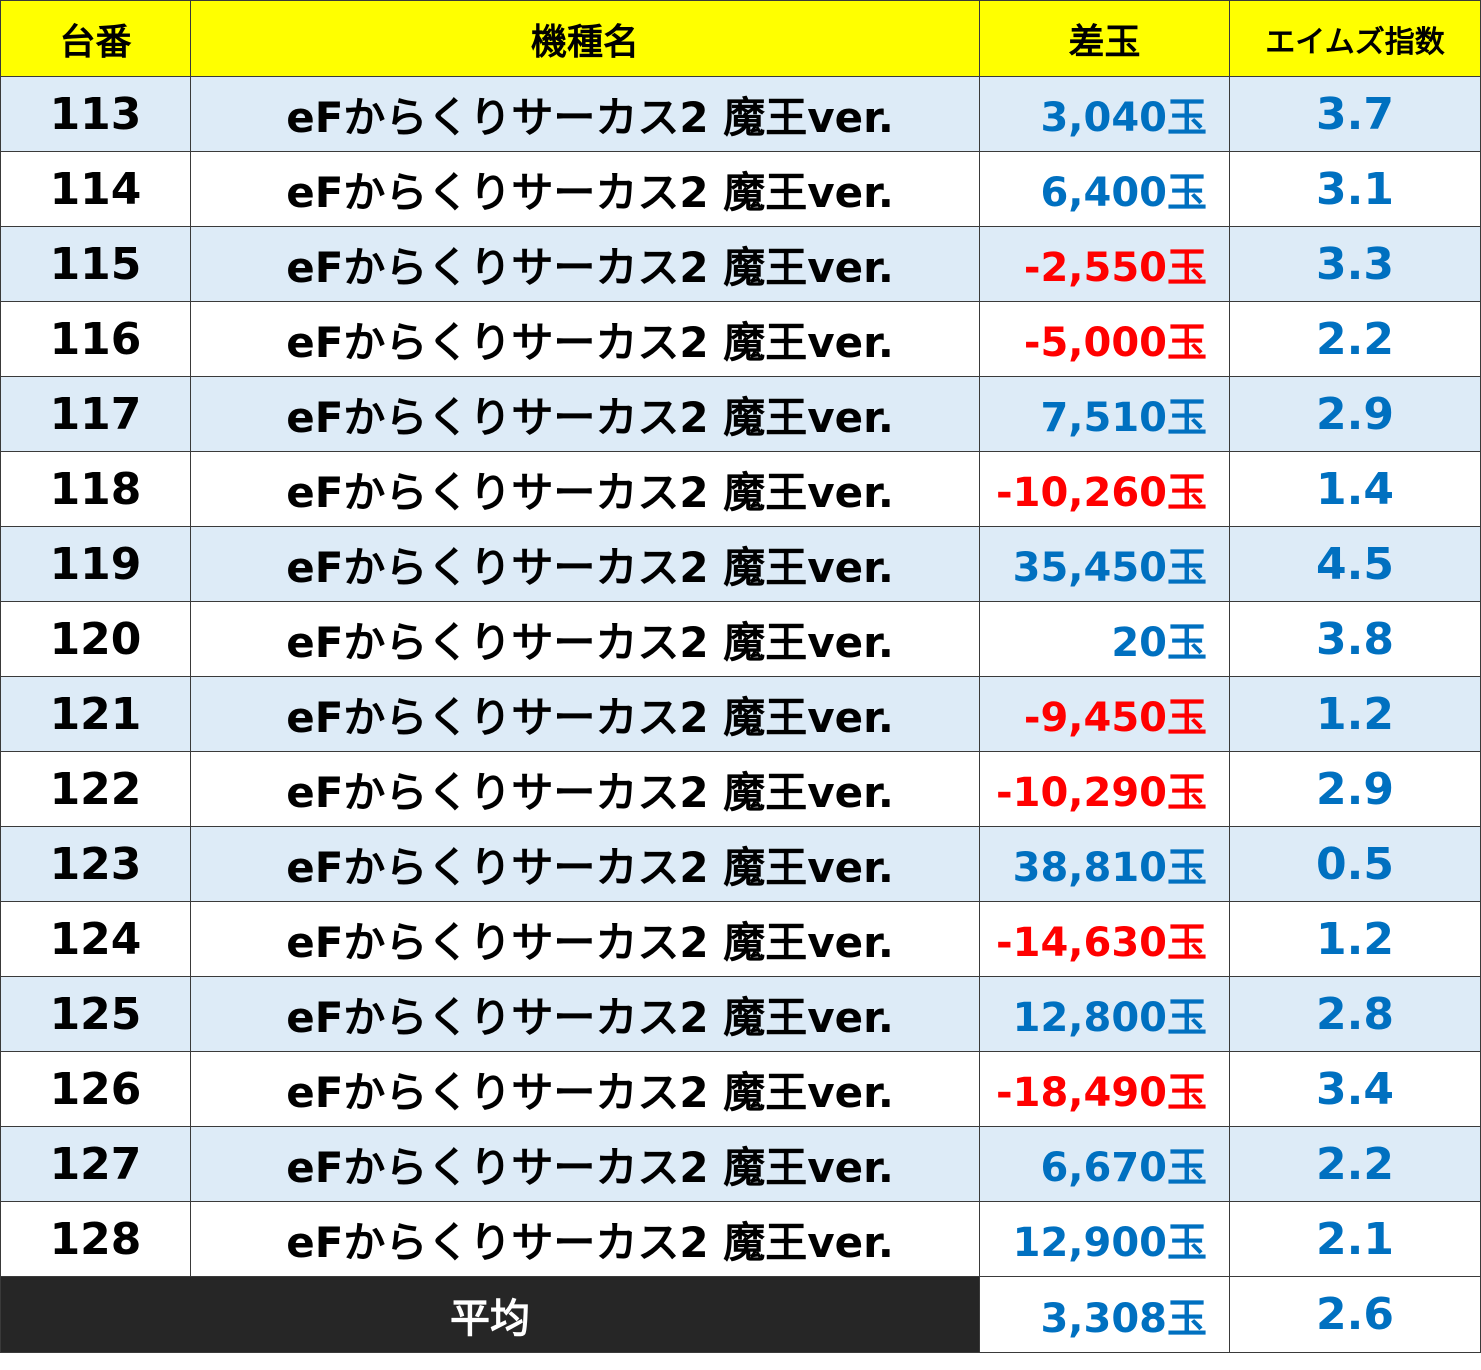 The width and height of the screenshot is (1481, 1370). I want to click on table-row: 124 eFからくりサーカス2 魔王ver. -14,630玉 1.2, so click(740, 939).